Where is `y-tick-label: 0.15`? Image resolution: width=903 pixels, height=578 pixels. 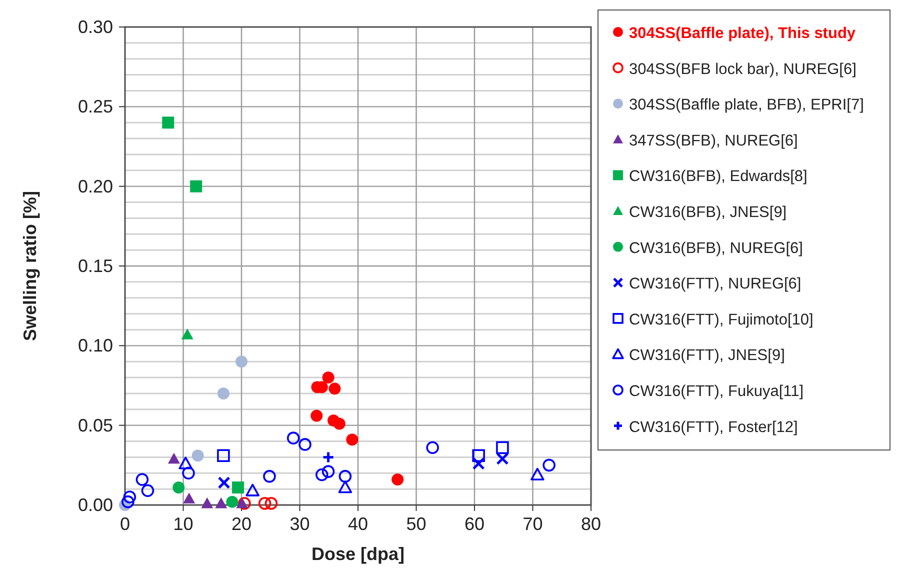
y-tick-label: 0.15 is located at coordinates (95, 266).